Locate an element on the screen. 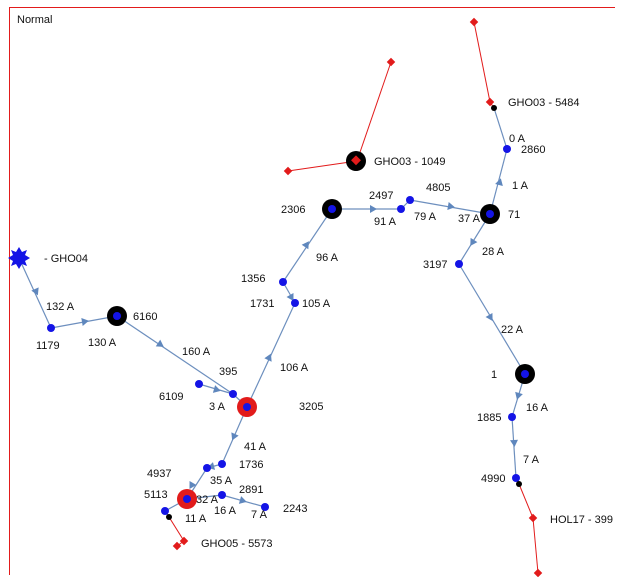 Image resolution: width=617 pixels, height=577 pixels. substation-node-source is located at coordinates (356, 161).